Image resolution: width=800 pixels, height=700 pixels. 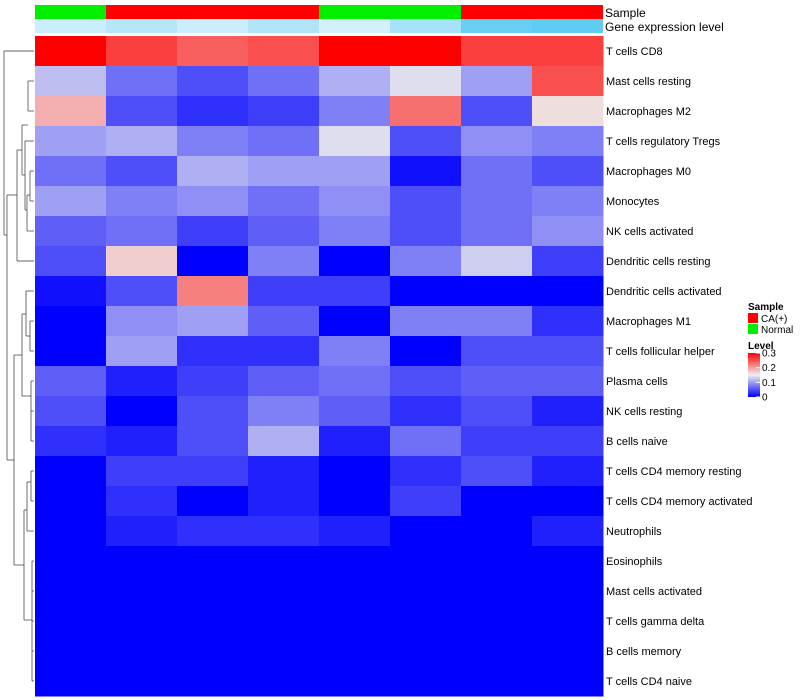 What do you see at coordinates (769, 368) in the screenshot?
I see `legend-level-tick-label: 0.2` at bounding box center [769, 368].